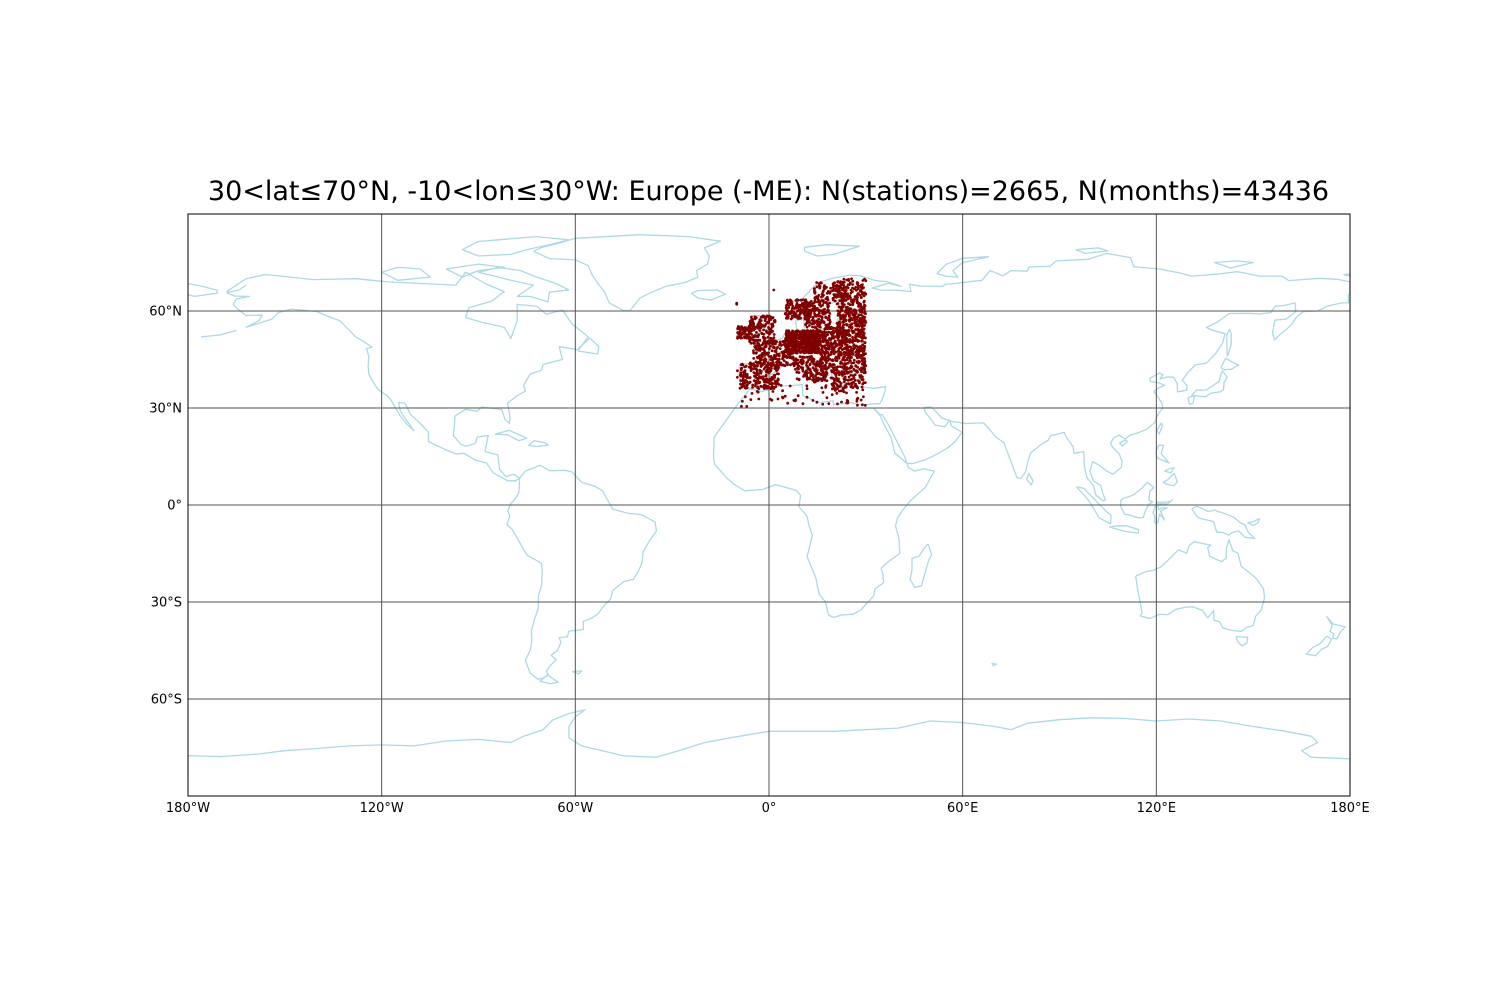 This screenshot has height=1000, width=1500. Describe the element at coordinates (1254, 522) in the screenshot. I see `coastline-new-britain` at that location.